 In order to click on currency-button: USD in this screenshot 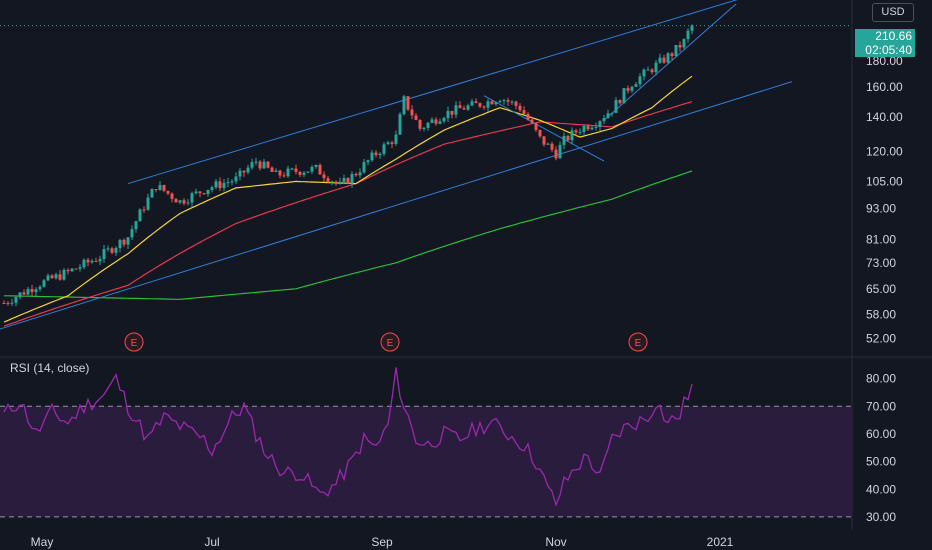, I will do `click(893, 12)`.